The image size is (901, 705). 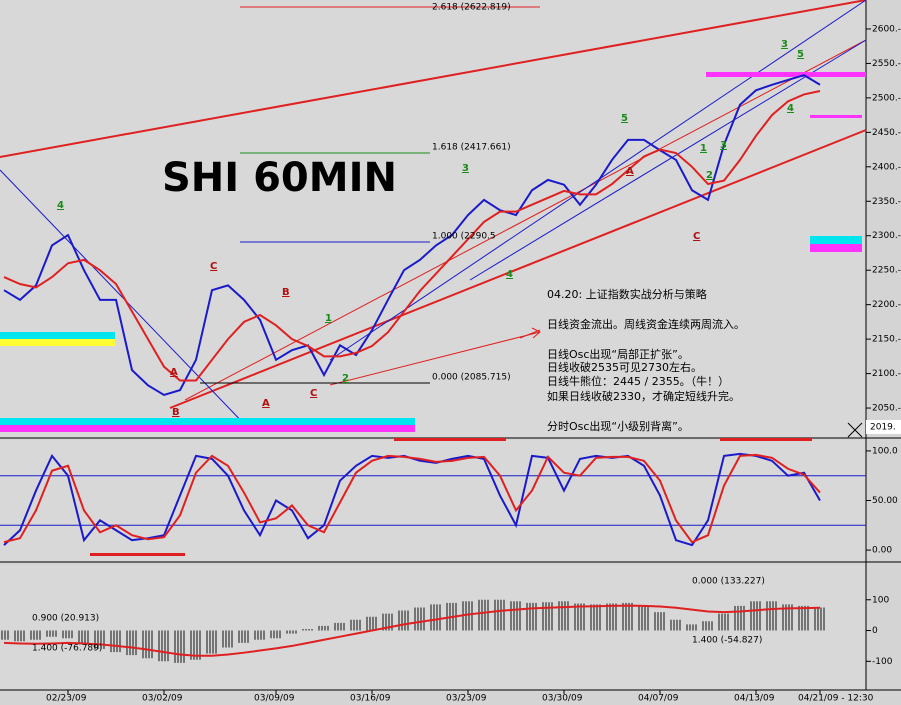 I want to click on y-tick-label: 2150.-, so click(x=886, y=340).